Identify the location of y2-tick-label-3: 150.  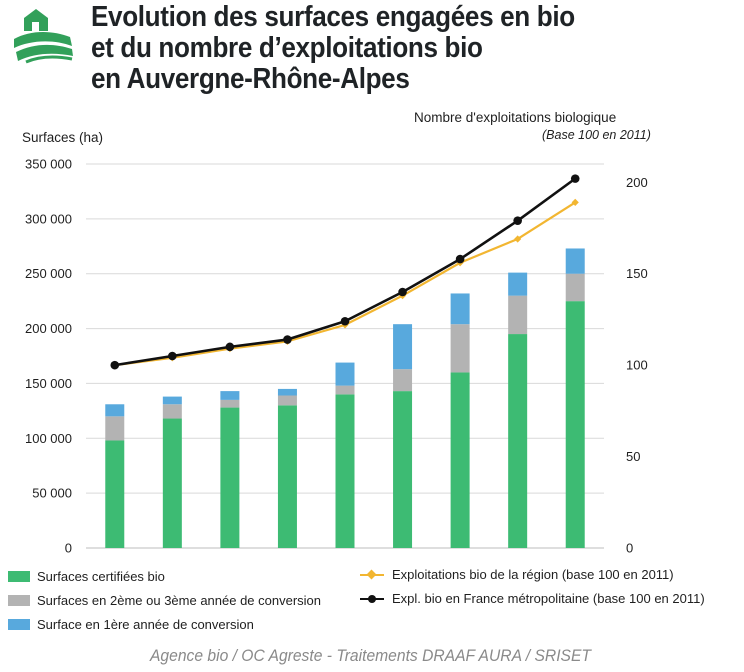
(637, 273).